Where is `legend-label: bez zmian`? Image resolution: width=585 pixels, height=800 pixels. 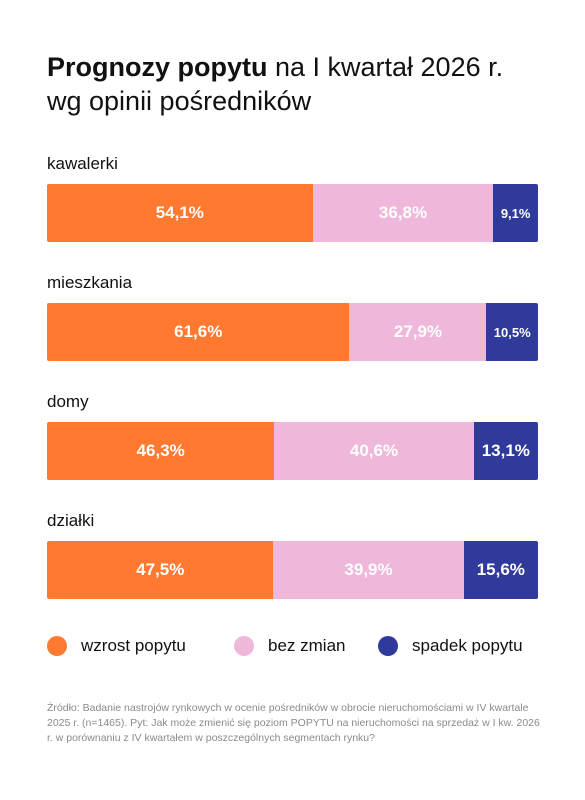
legend-label: bez zmian is located at coordinates (307, 645).